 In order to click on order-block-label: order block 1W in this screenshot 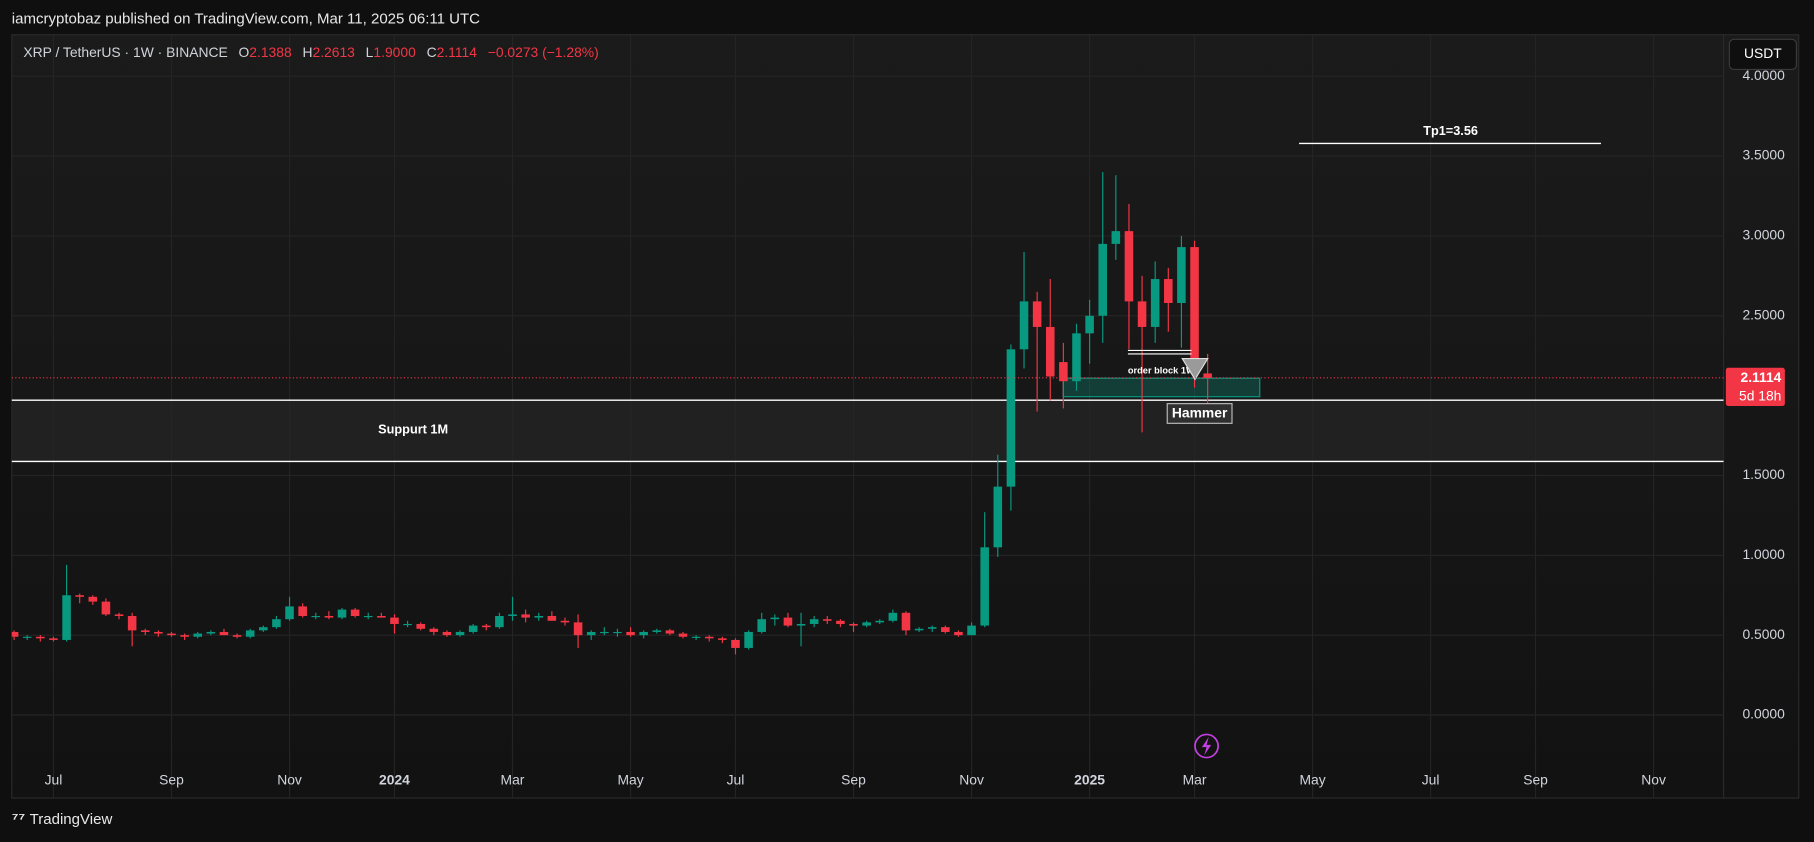, I will do `click(1161, 371)`.